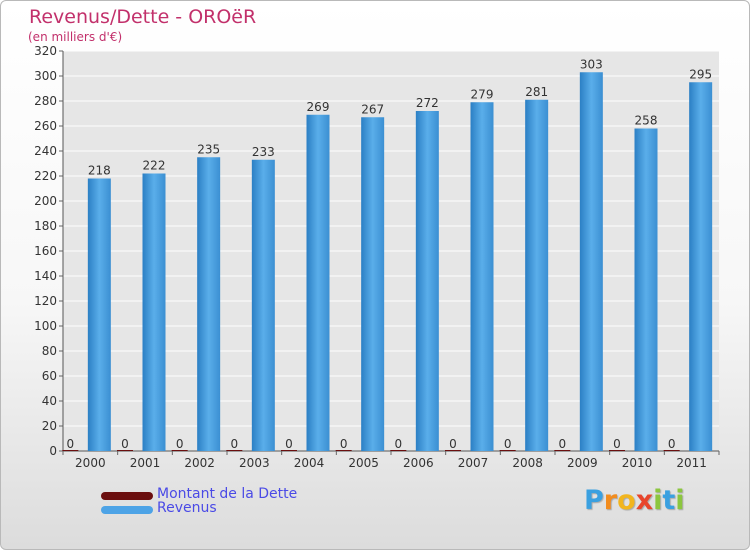  I want to click on data-label-revenus: 303, so click(591, 64).